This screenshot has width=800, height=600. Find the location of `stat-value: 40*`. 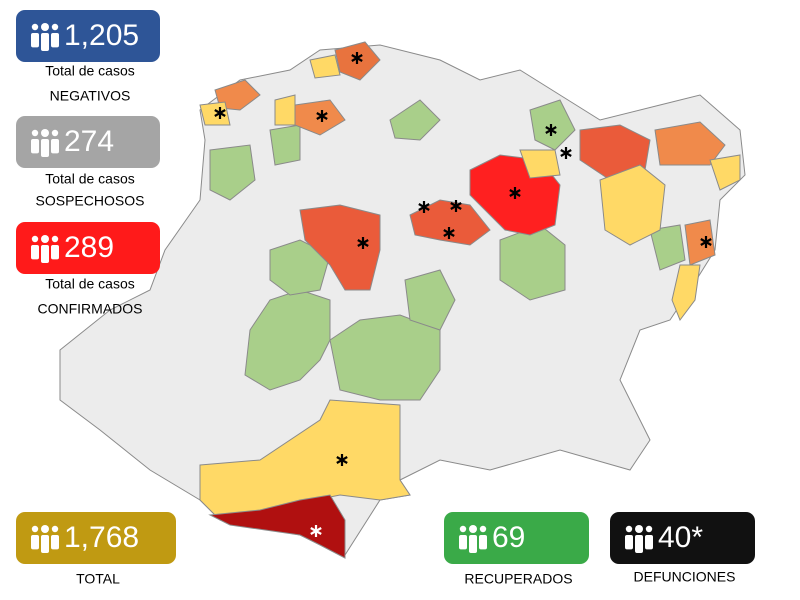

stat-value: 40* is located at coordinates (680, 537).